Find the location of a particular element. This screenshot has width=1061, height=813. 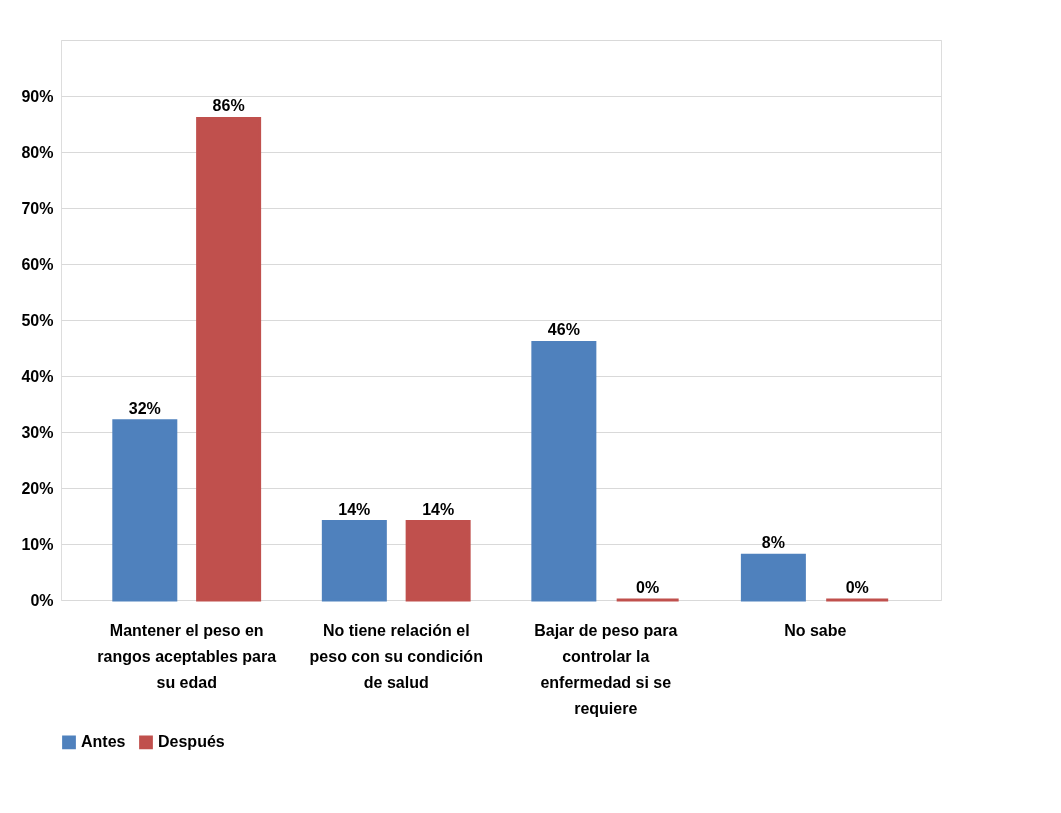

data-label: 32% is located at coordinates (144, 408).